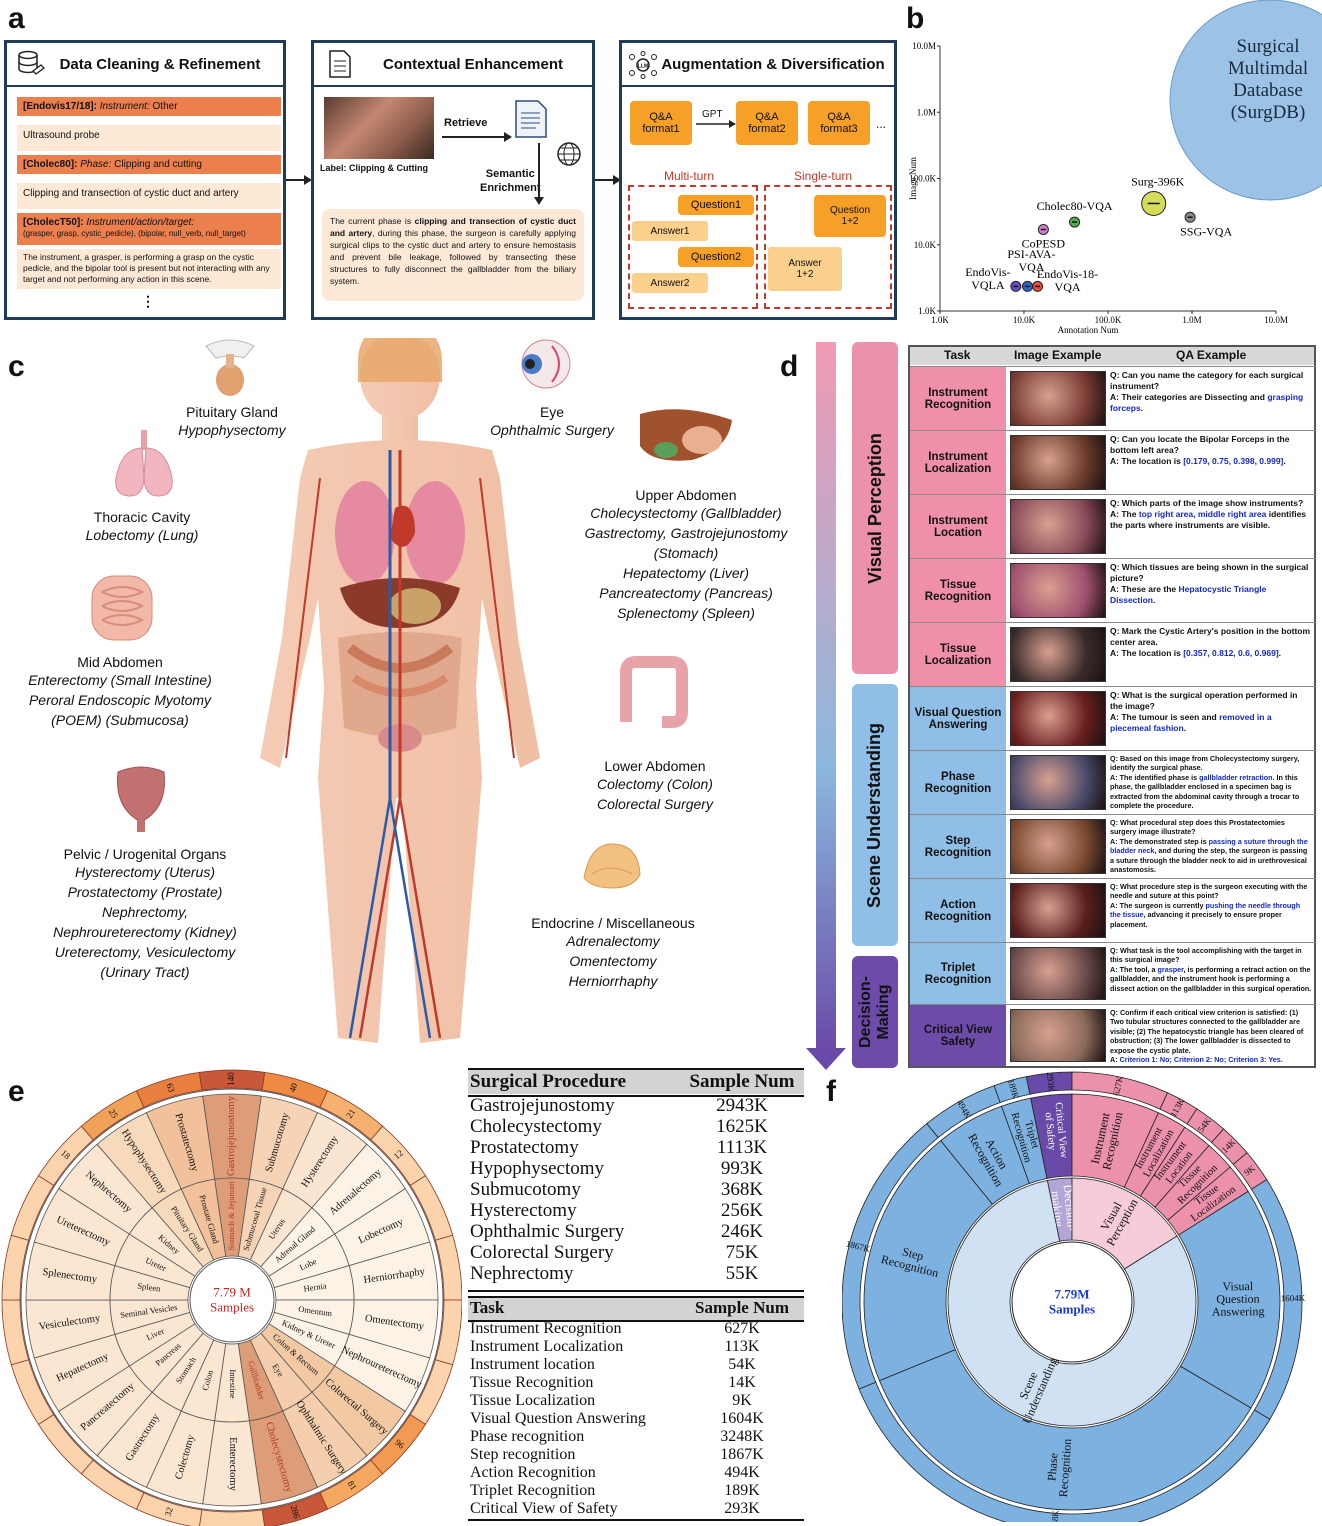 The image size is (1322, 1526). What do you see at coordinates (546, 364) in the screenshot?
I see `eye-icon` at bounding box center [546, 364].